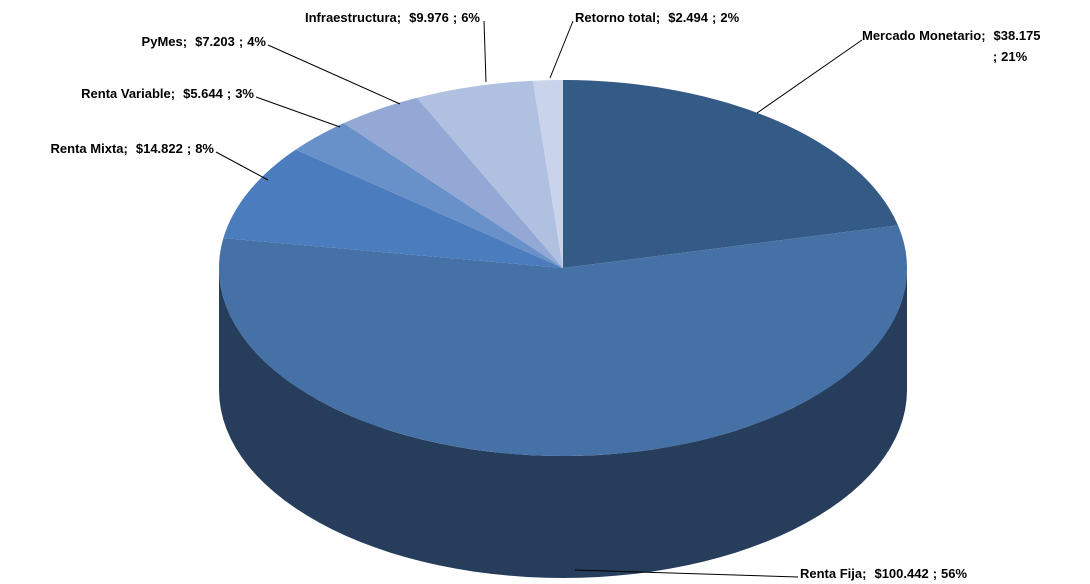  What do you see at coordinates (921, 35) in the screenshot?
I see `label-category: Mercado Monetario` at bounding box center [921, 35].